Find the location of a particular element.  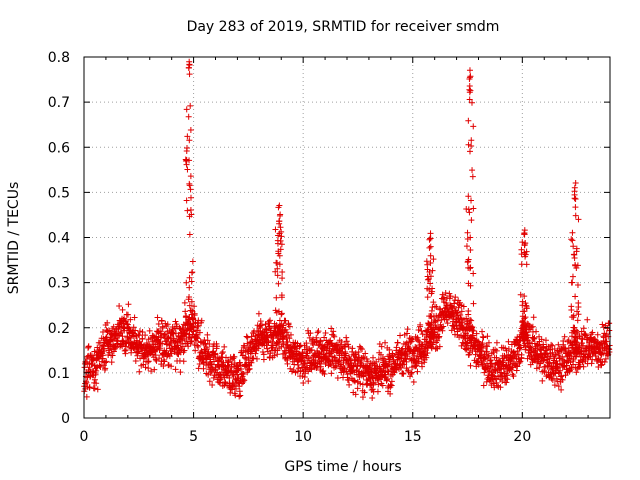

y-tick-label: 0.7 is located at coordinates (59, 103).